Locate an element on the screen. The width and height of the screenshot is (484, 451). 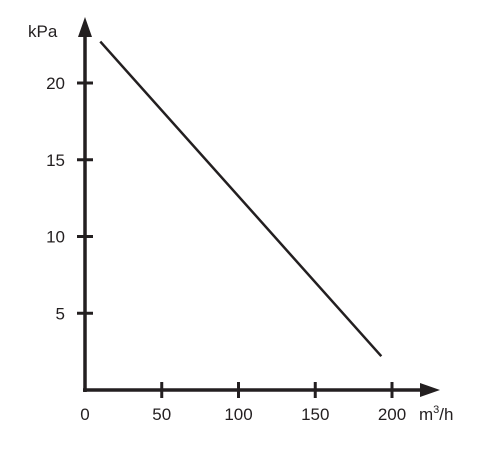
y-axis-arrow is located at coordinates (85, 27).